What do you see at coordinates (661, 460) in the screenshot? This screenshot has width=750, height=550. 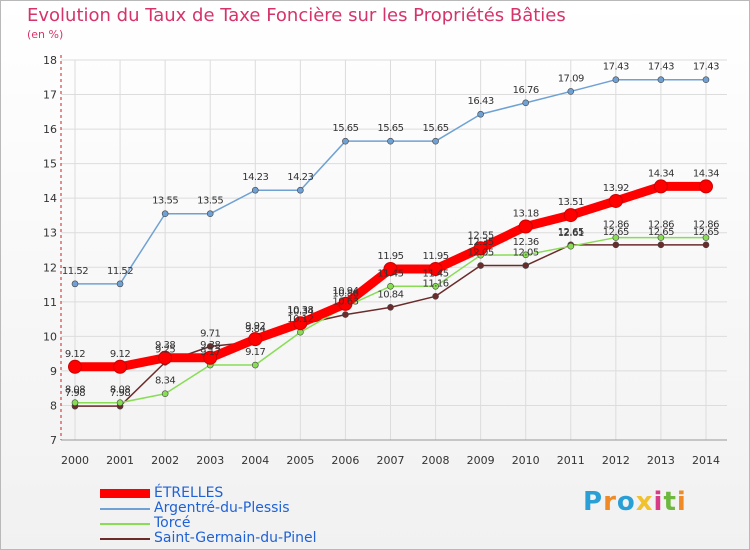 I see `x-tick-label: 2013` at bounding box center [661, 460].